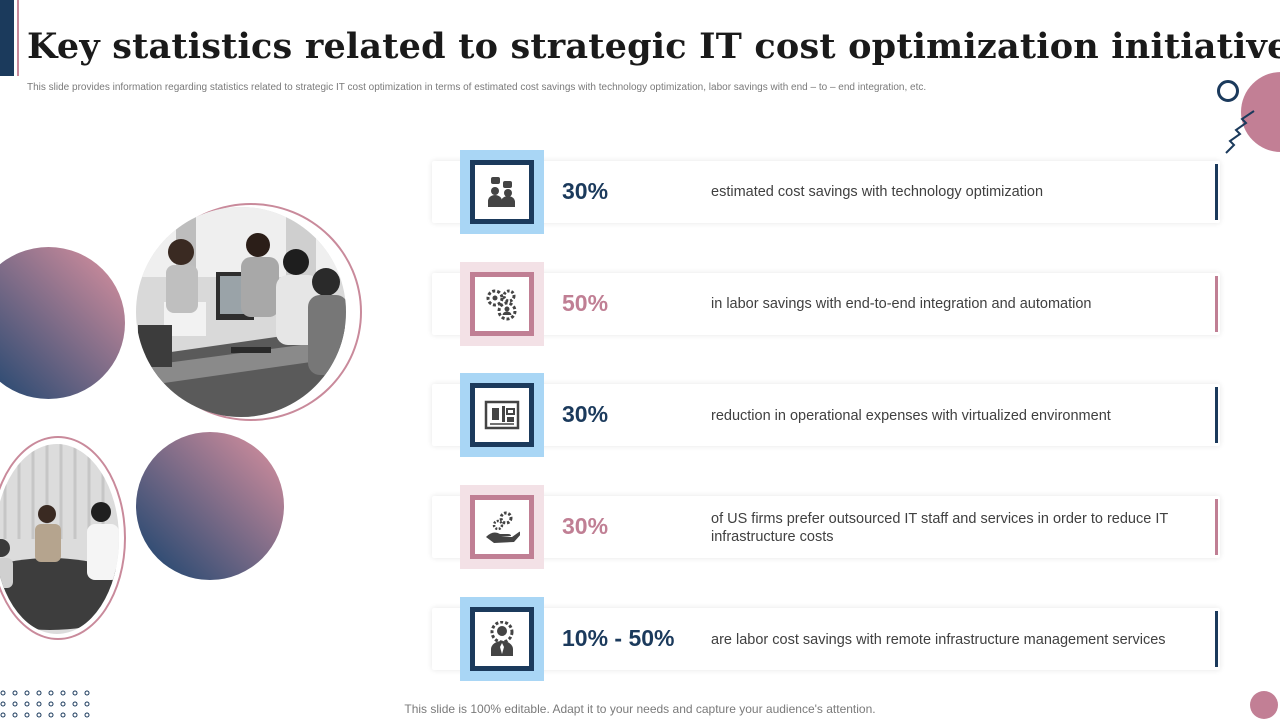 Image resolution: width=1280 pixels, height=720 pixels. I want to click on title-accent-line, so click(18, 38).